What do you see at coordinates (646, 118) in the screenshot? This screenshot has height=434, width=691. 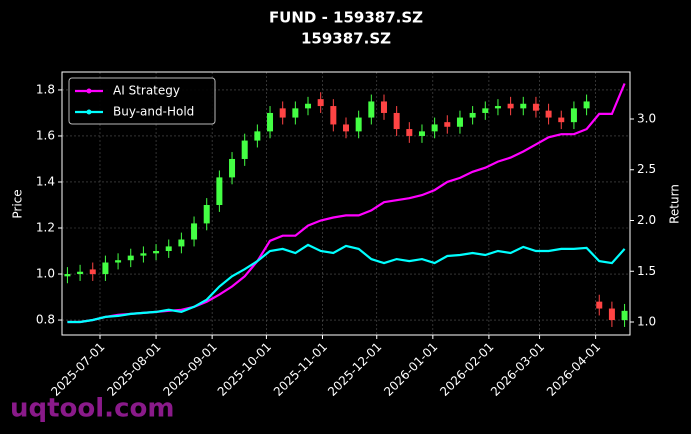 I see `y2-tick-label: 3.0` at bounding box center [646, 118].